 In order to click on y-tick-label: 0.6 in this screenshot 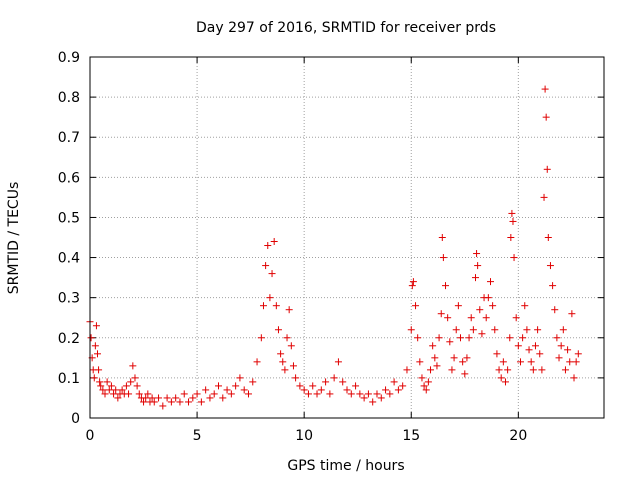, I will do `click(69, 178)`.